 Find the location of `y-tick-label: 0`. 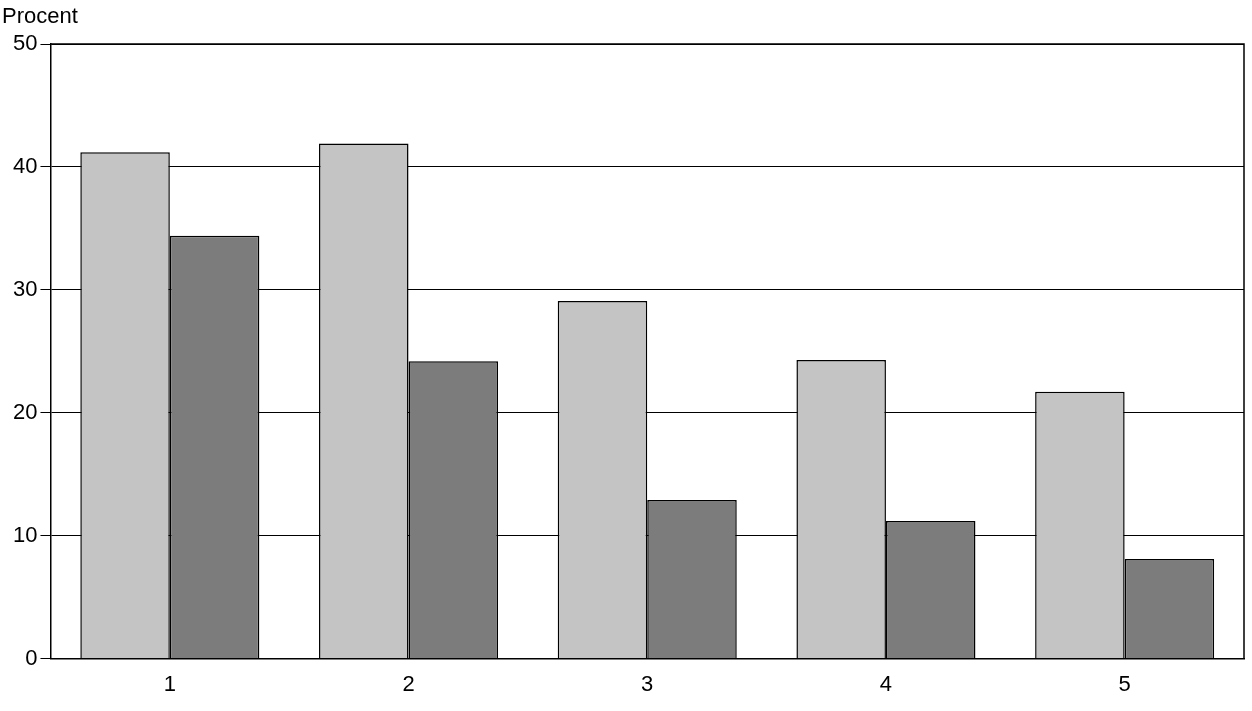

y-tick-label: 0 is located at coordinates (31, 657).